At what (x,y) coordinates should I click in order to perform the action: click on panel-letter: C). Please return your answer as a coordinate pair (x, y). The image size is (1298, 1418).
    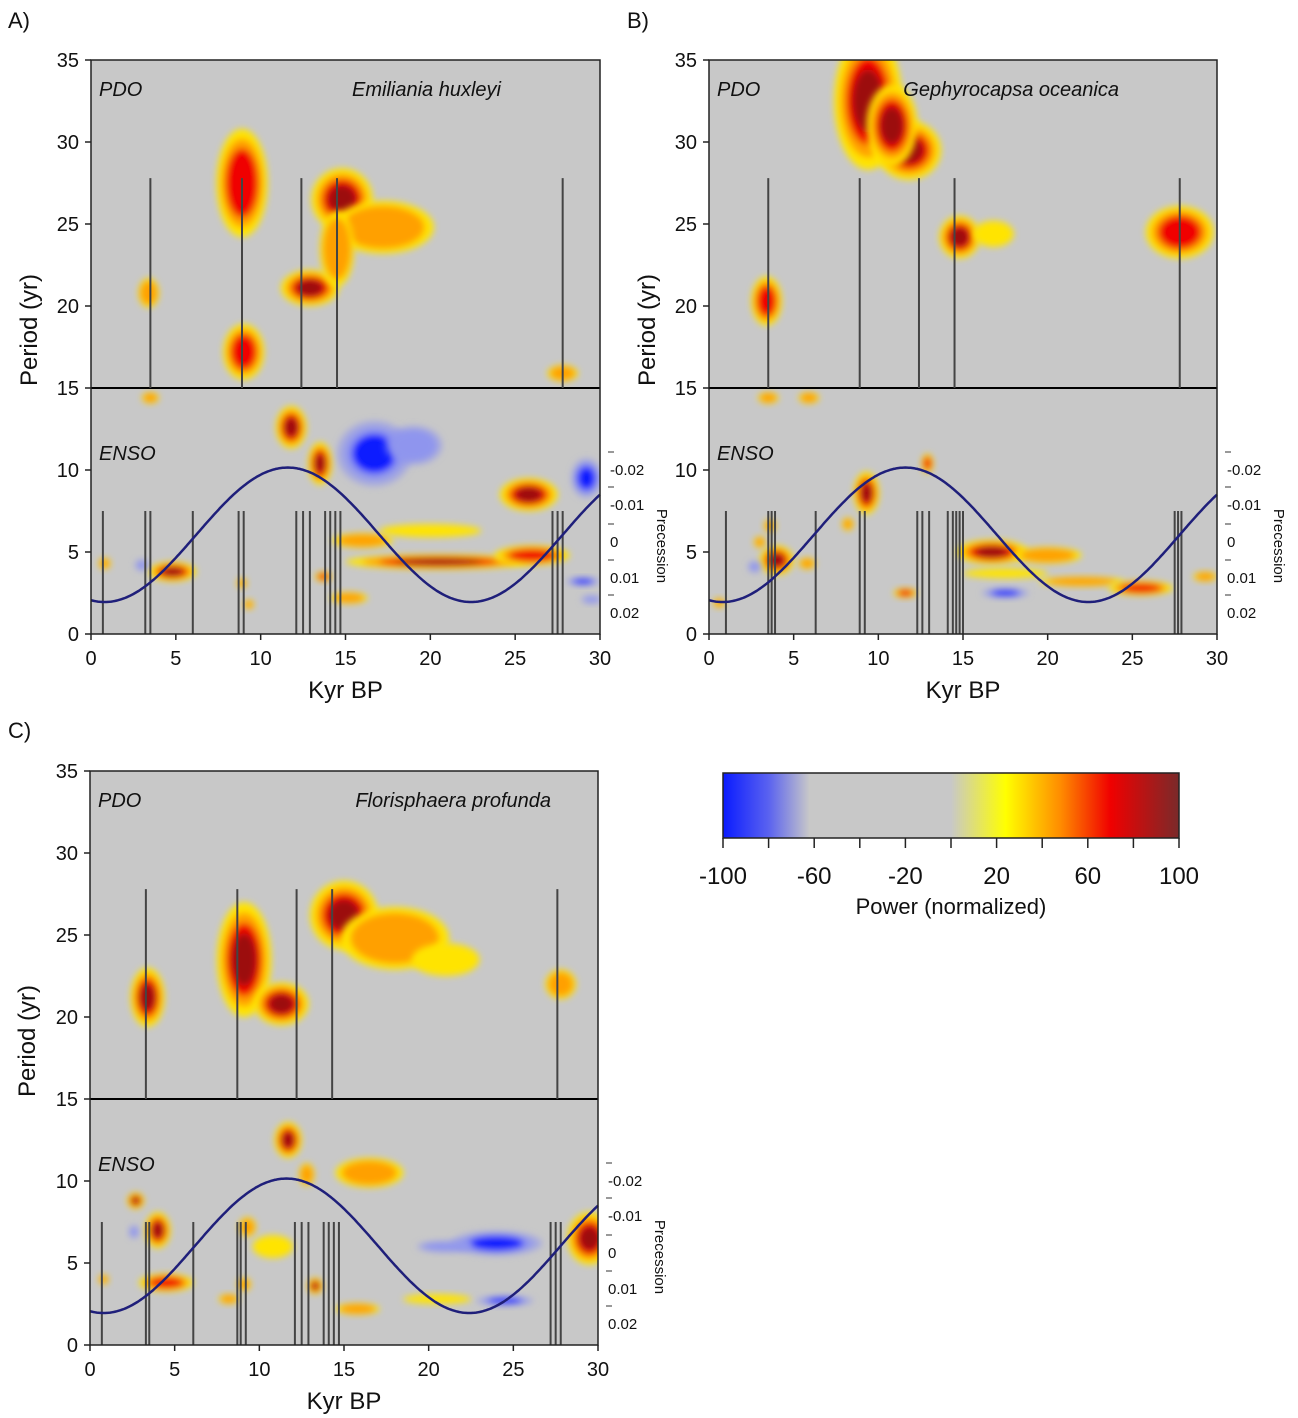
    Looking at the image, I should click on (19, 730).